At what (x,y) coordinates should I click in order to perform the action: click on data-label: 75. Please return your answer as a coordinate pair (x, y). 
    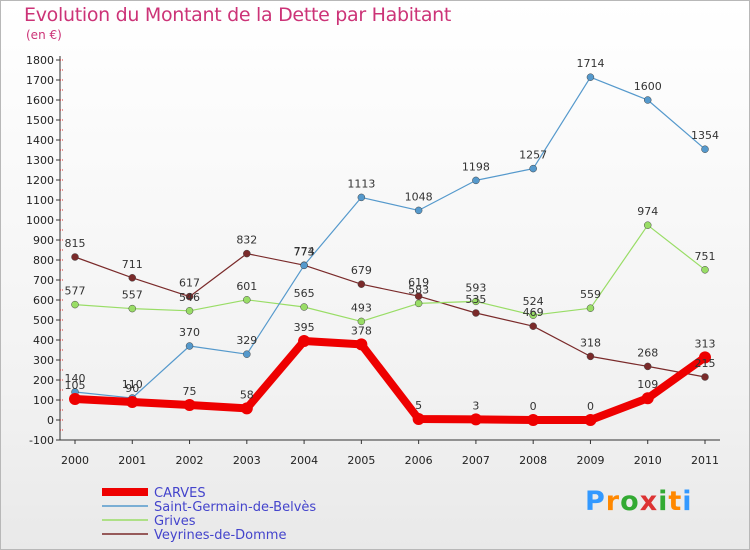
    Looking at the image, I should click on (190, 391).